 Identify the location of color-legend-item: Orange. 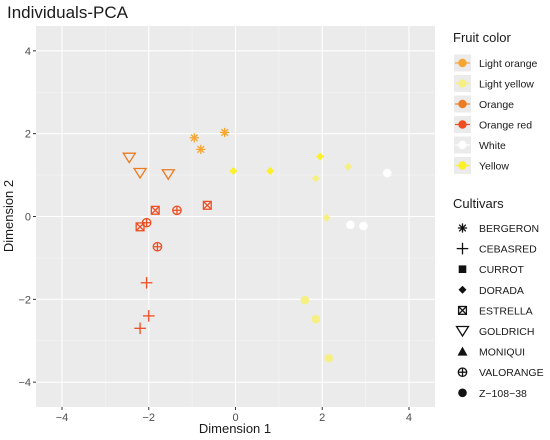
(484, 104).